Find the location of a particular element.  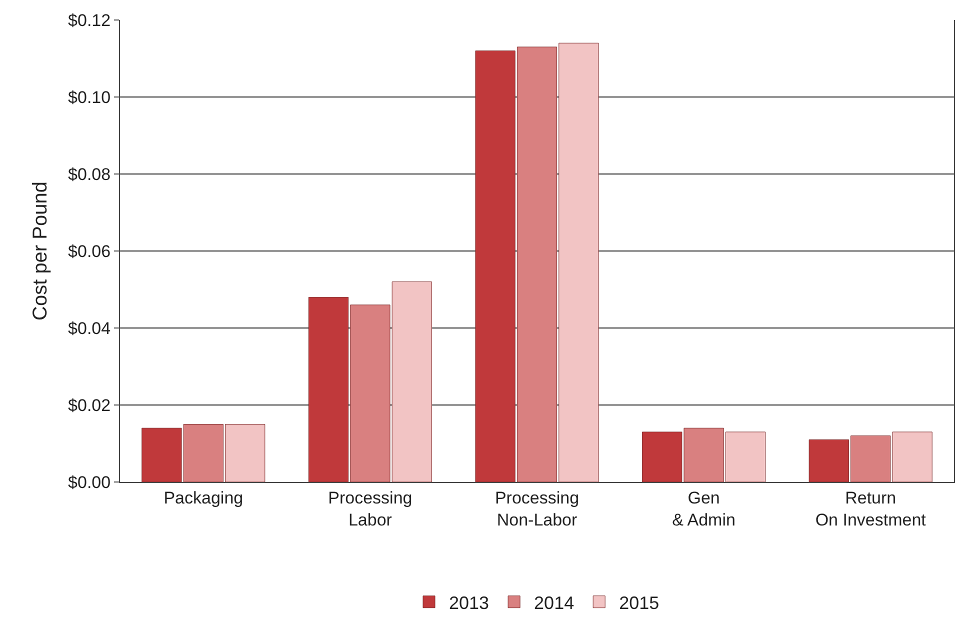

y-tick-label: $0.02 is located at coordinates (89, 405).